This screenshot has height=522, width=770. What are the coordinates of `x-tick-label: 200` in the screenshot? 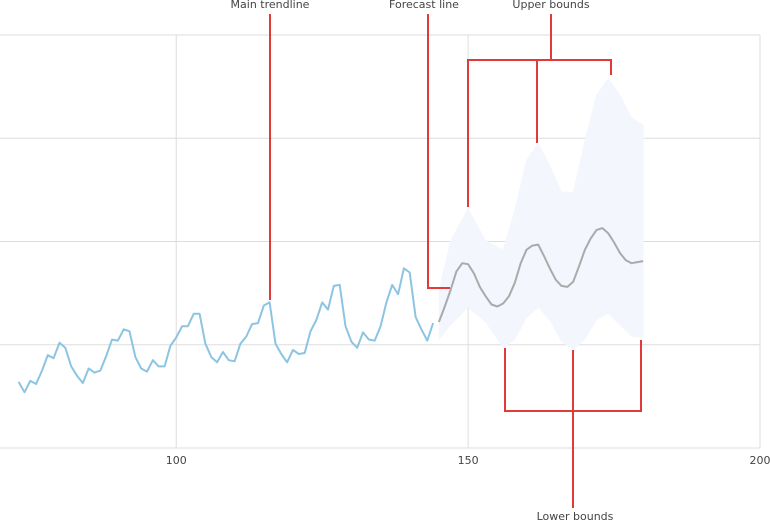 It's located at (760, 460).